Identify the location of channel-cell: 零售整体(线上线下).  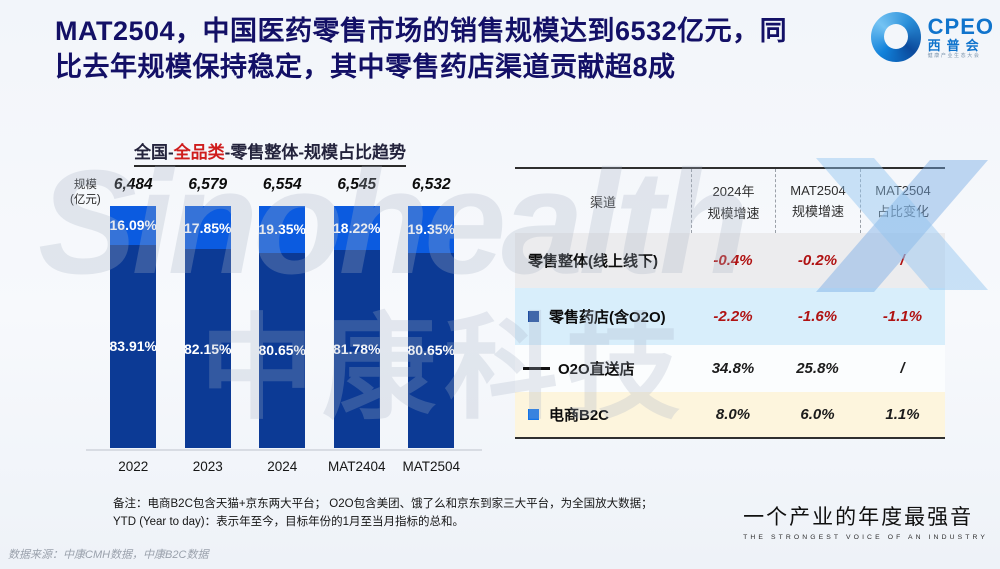
(603, 260).